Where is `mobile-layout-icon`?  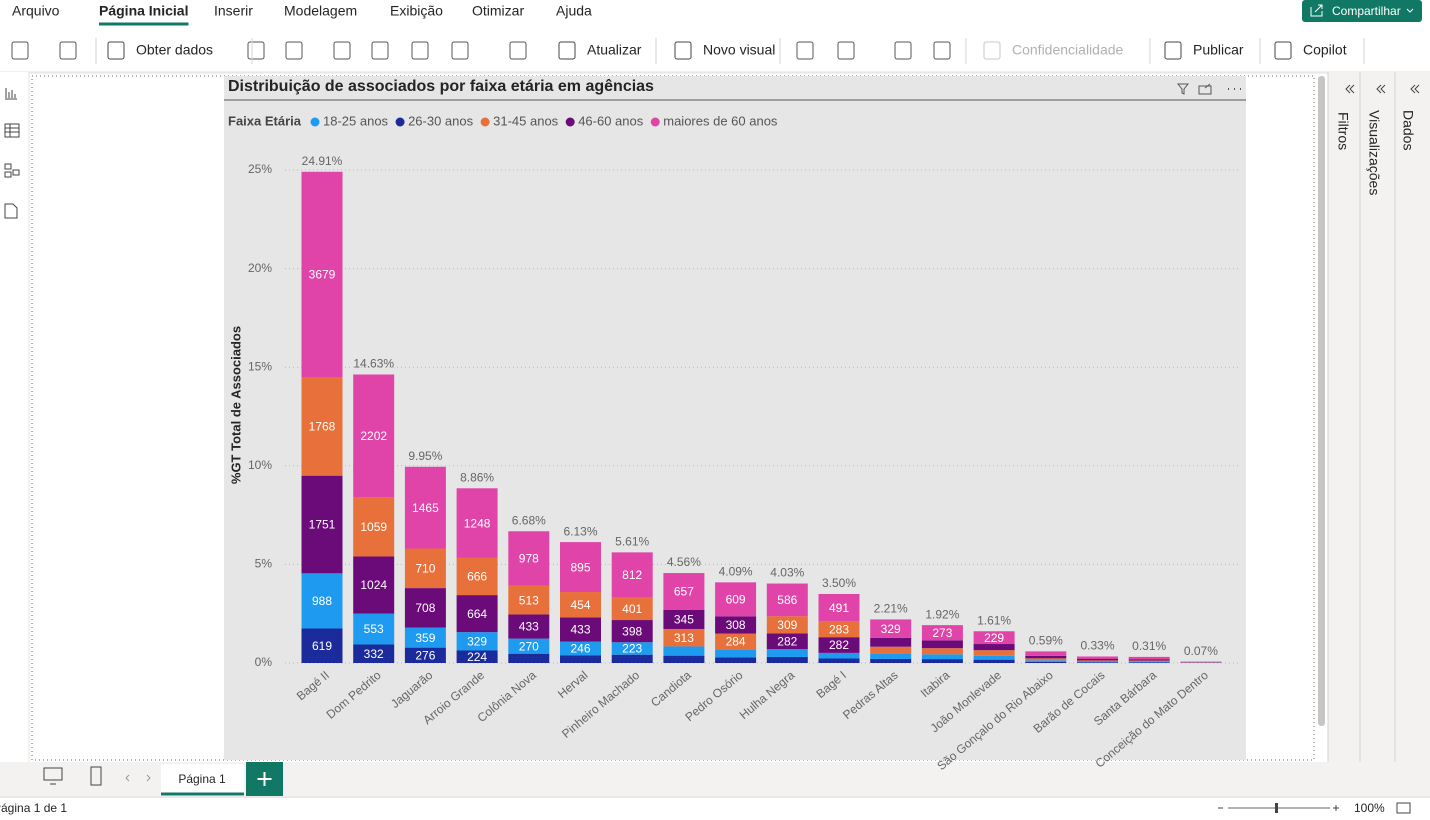
mobile-layout-icon is located at coordinates (96, 776).